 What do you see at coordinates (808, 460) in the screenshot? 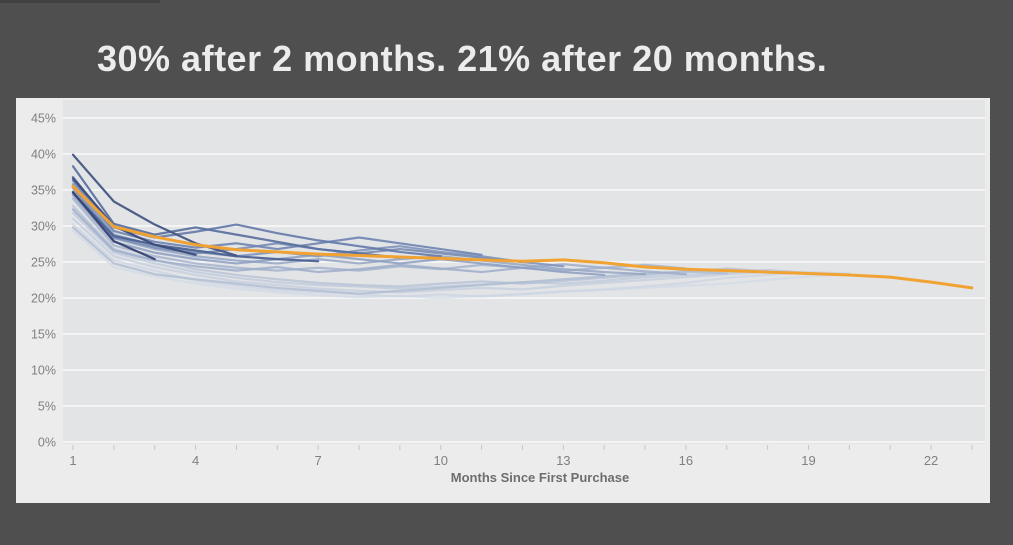
I see `x-axis-label: 19` at bounding box center [808, 460].